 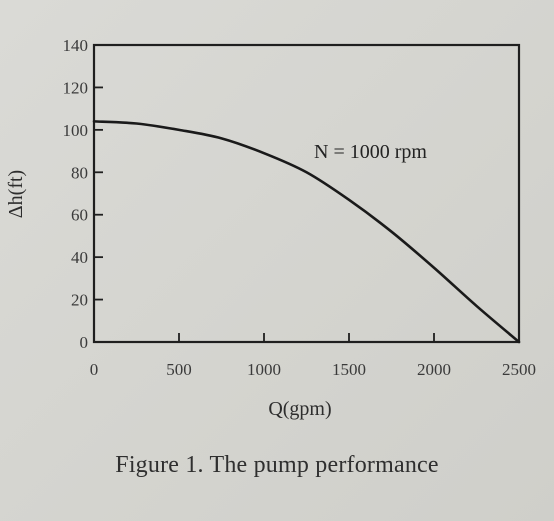 What do you see at coordinates (84, 342) in the screenshot?
I see `y-tick-label: 0` at bounding box center [84, 342].